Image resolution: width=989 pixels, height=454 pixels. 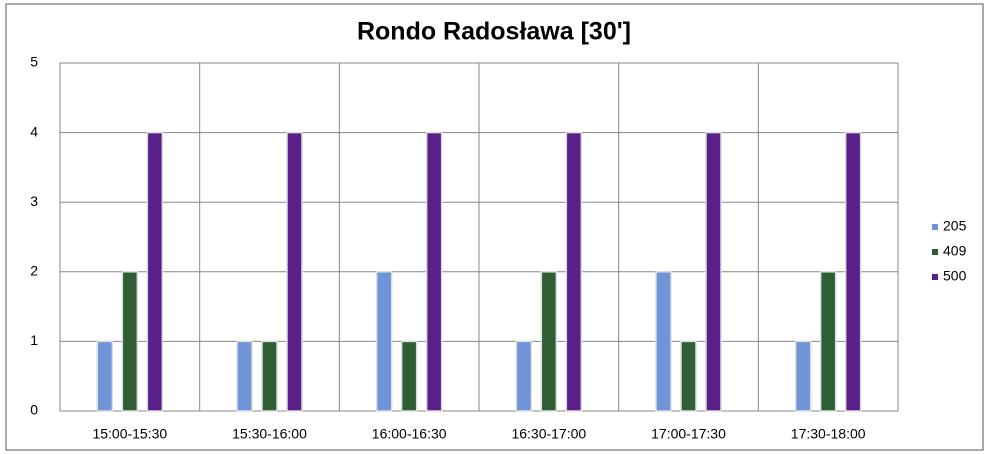 I want to click on x-tick-label: 16:00-16:30, so click(x=409, y=434).